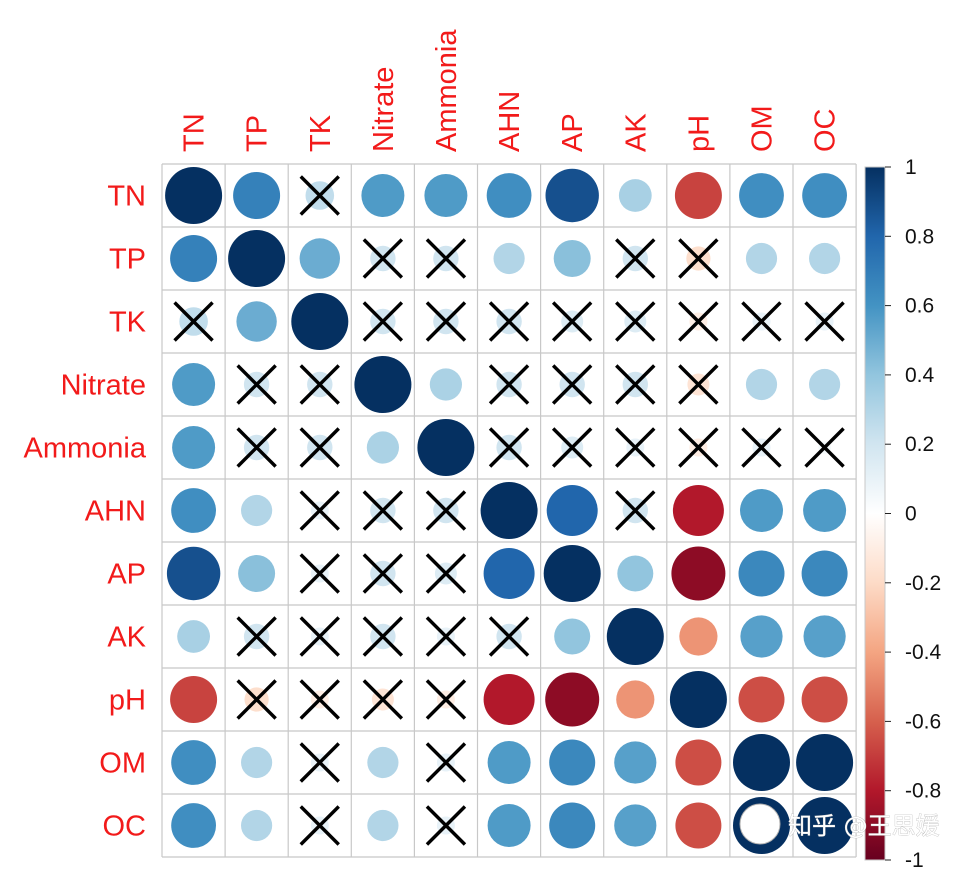 The image size is (967, 886). Describe the element at coordinates (258, 133) in the screenshot. I see `column-label-TP: TP` at that location.